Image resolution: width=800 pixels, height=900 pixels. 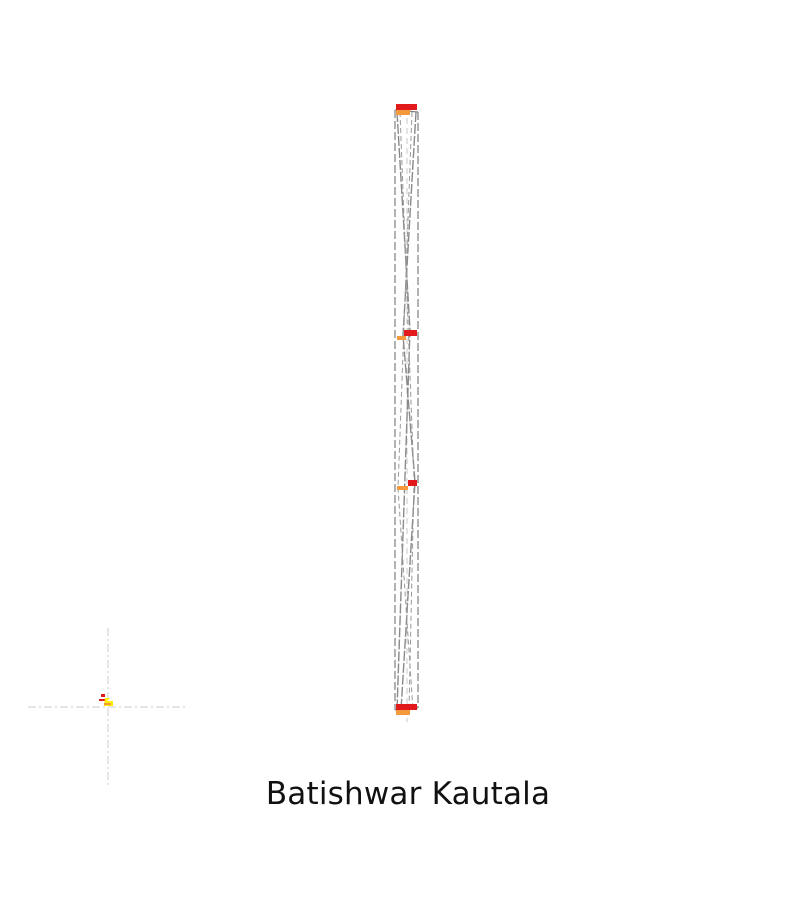 What do you see at coordinates (403, 712) in the screenshot?
I see `marker-orange-bottom` at bounding box center [403, 712].